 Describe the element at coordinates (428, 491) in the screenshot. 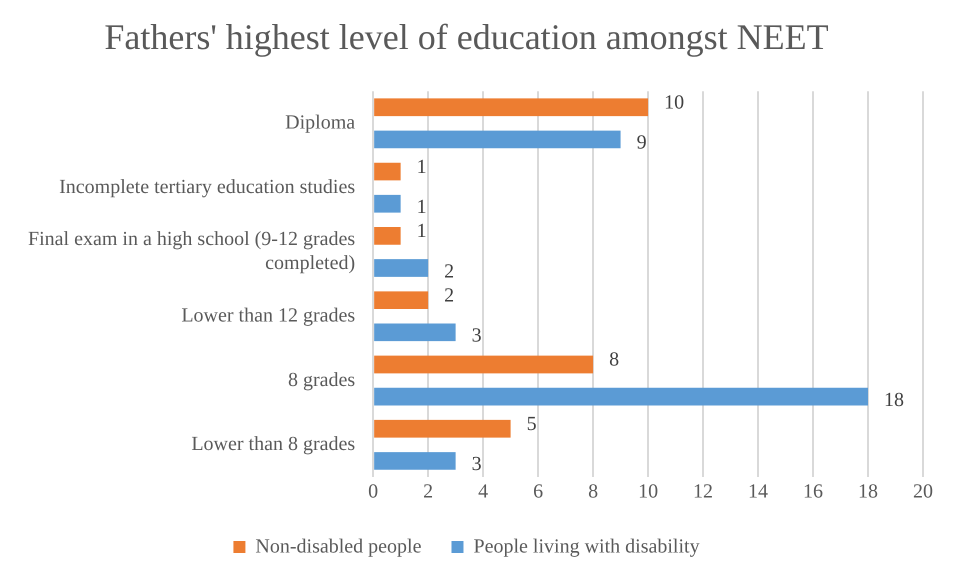

I see `x-tick-label: 2` at that location.